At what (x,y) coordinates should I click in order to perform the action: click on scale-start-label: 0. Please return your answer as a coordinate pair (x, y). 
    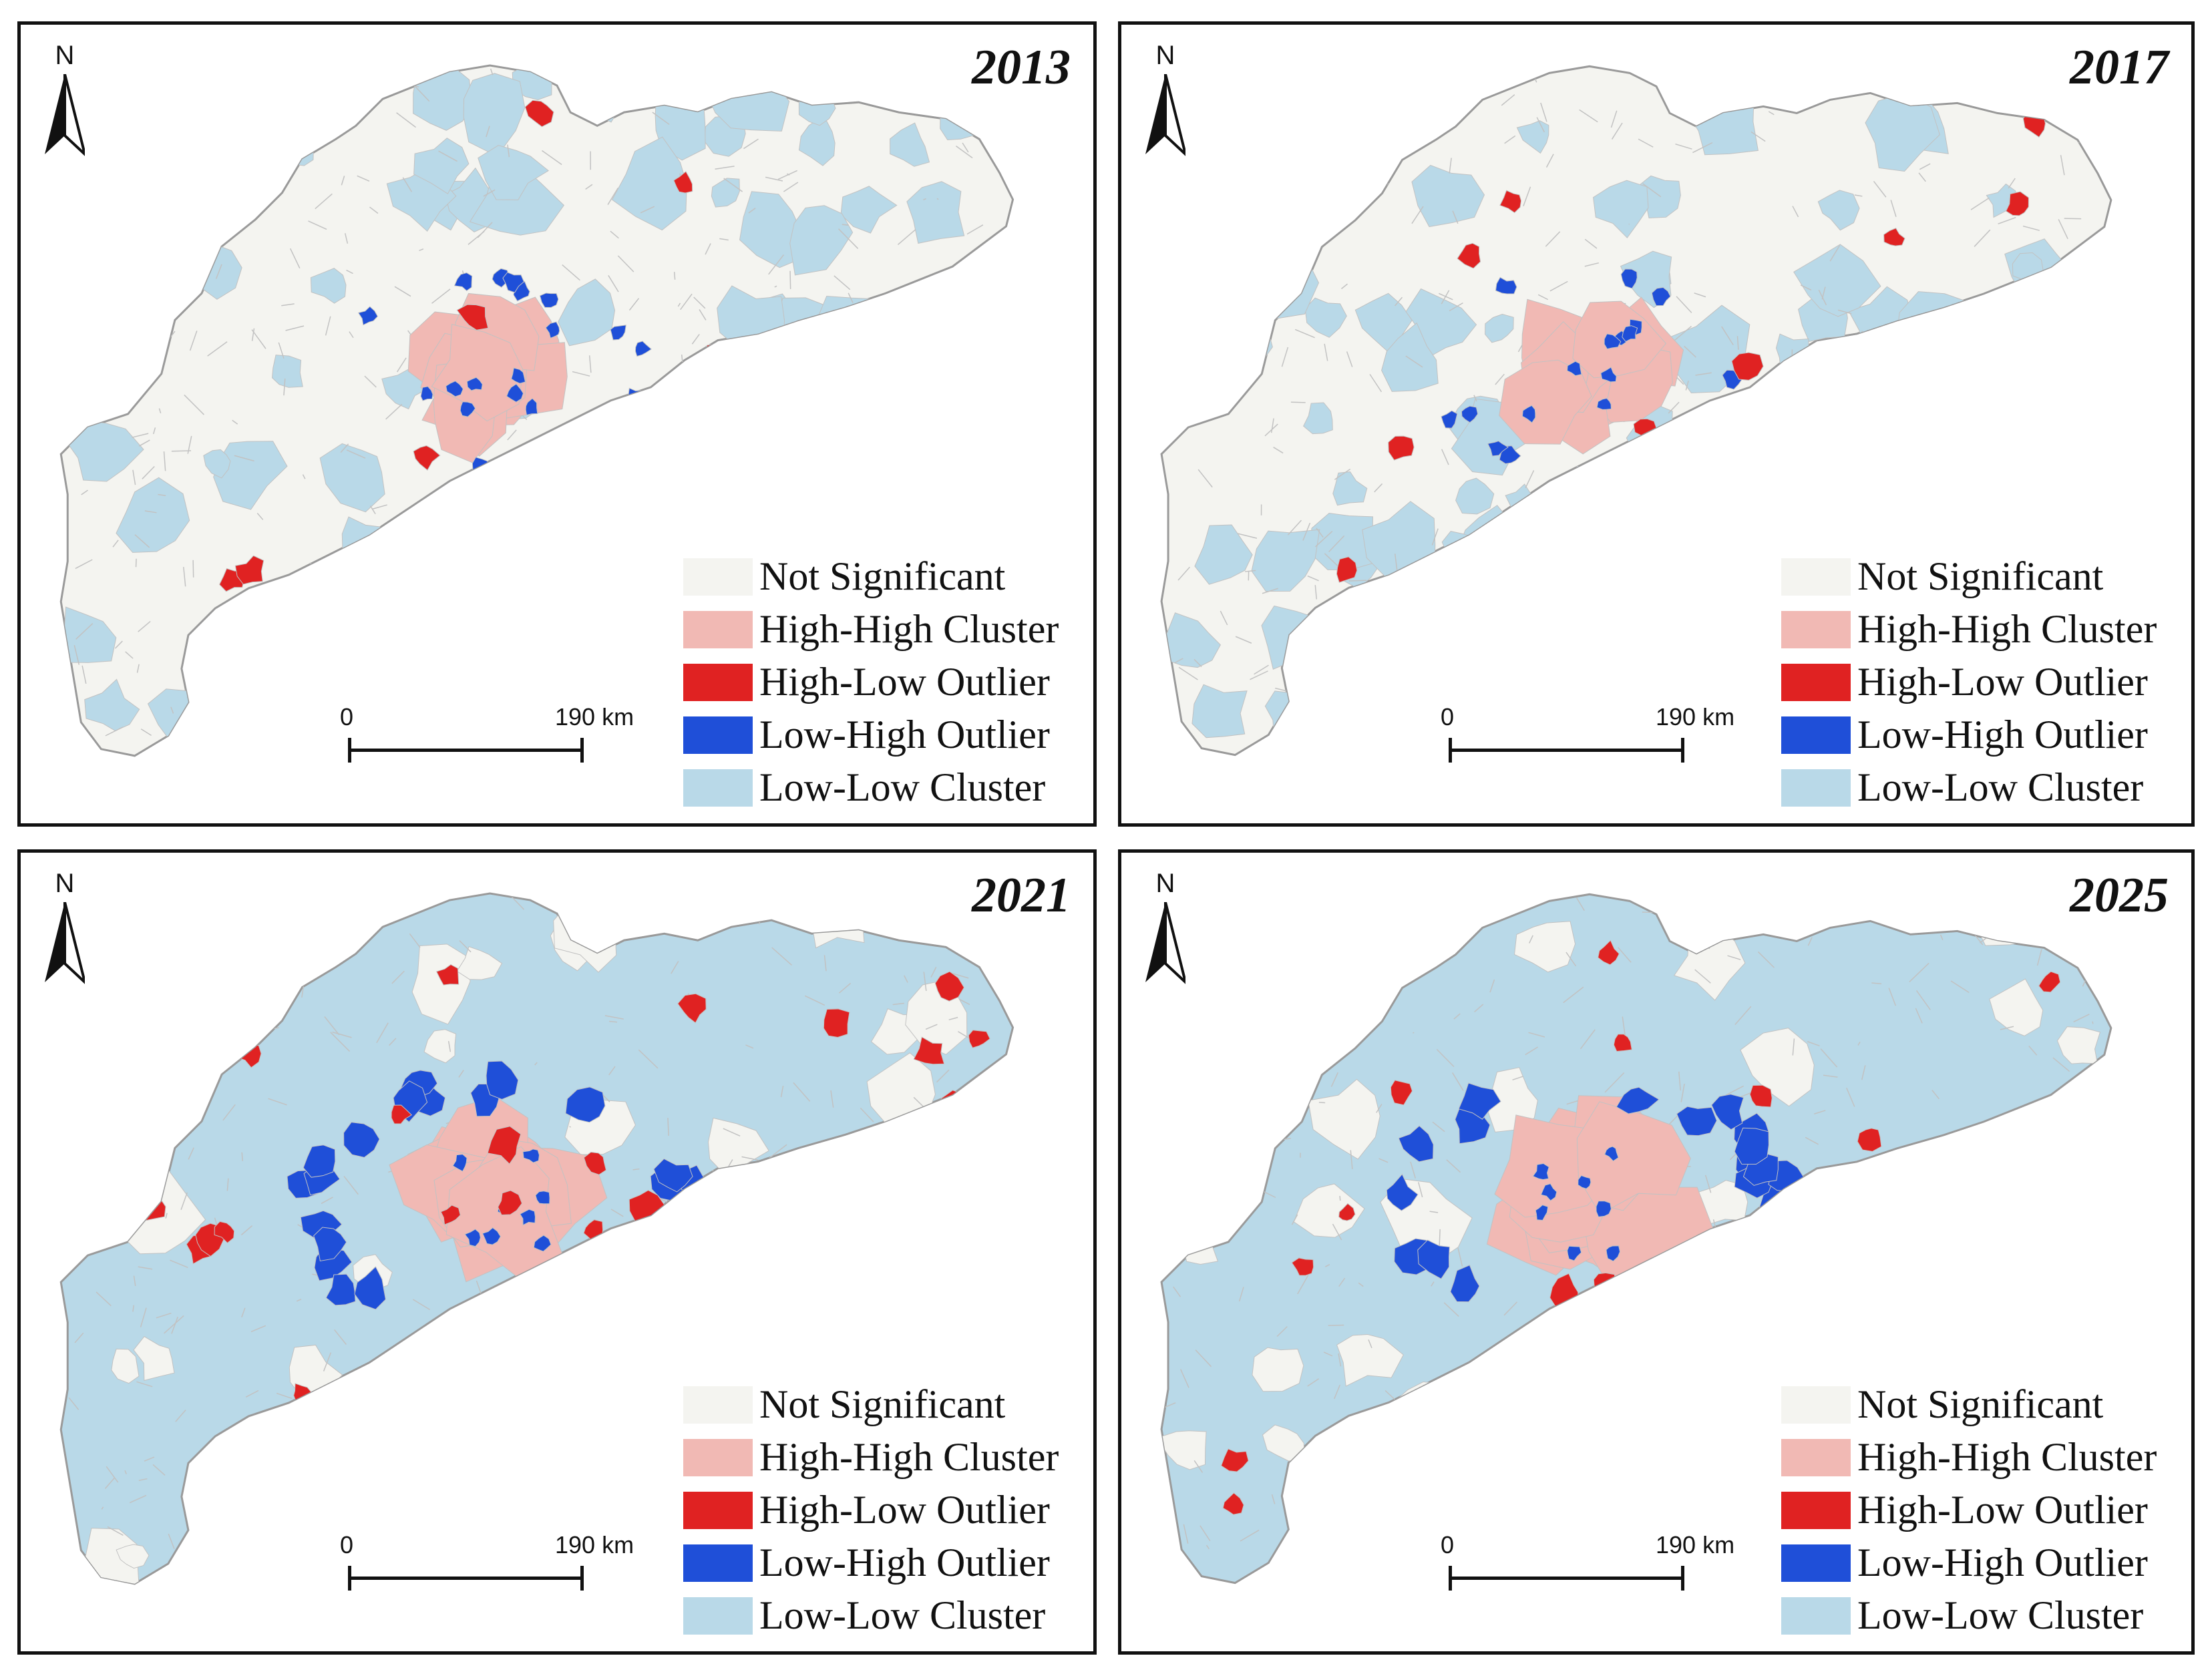
    Looking at the image, I should click on (347, 717).